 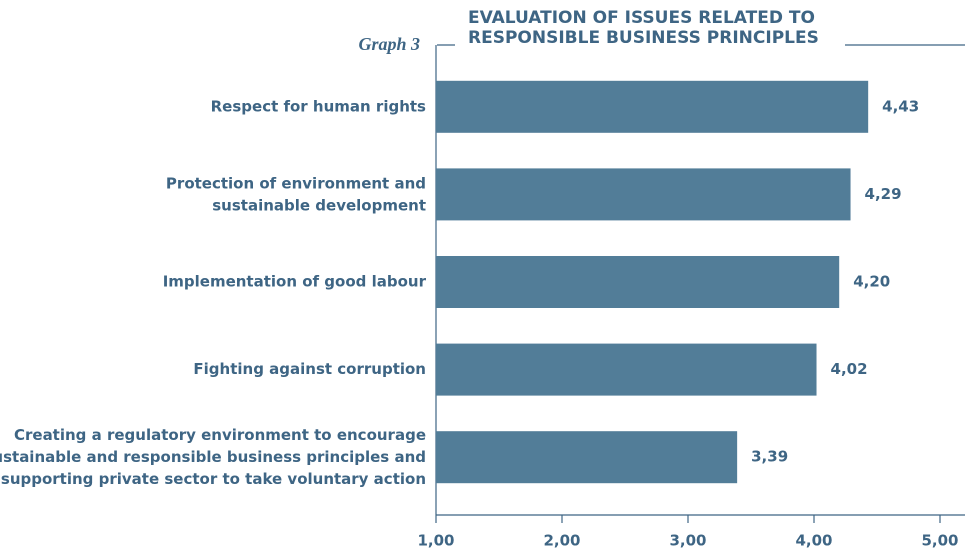 What do you see at coordinates (435, 541) in the screenshot?
I see `x-tick-label: 1,00` at bounding box center [435, 541].